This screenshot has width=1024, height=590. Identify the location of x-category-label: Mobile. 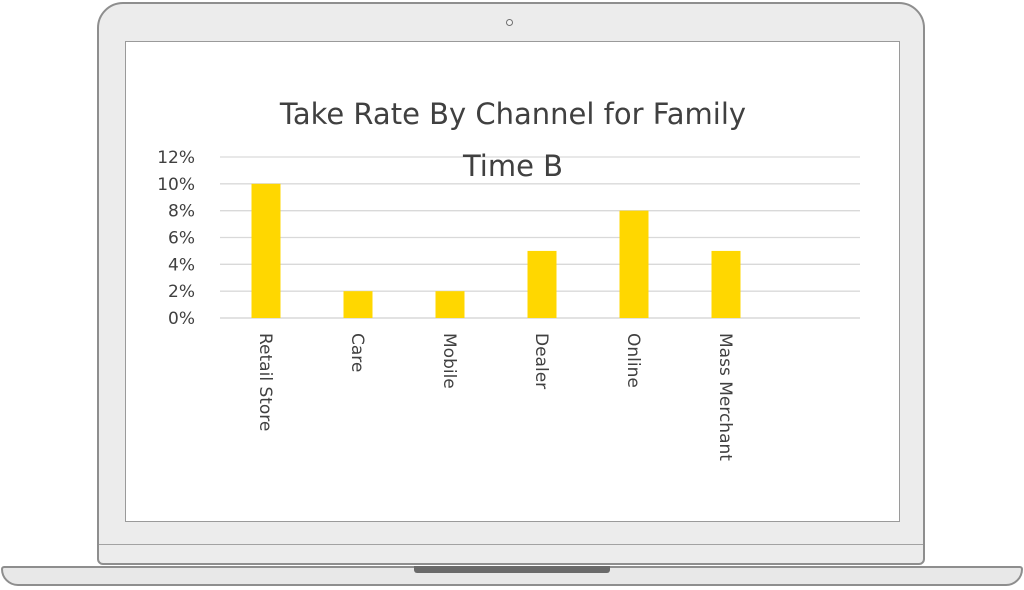
(449, 361).